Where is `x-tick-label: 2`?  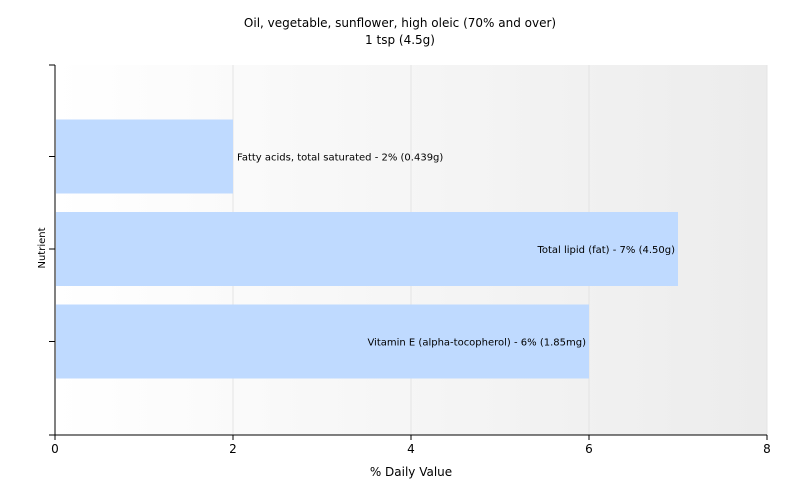
x-tick-label: 2 is located at coordinates (233, 449).